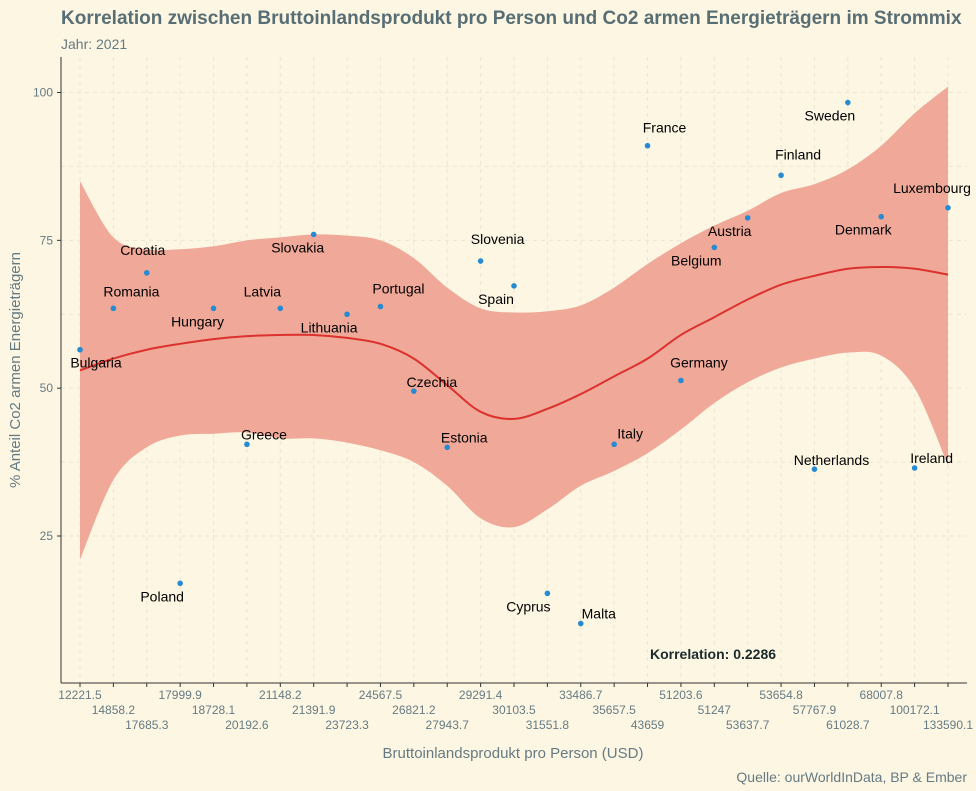 This screenshot has height=791, width=976. Describe the element at coordinates (214, 710) in the screenshot. I see `x-tick-label: 18728.1` at that location.